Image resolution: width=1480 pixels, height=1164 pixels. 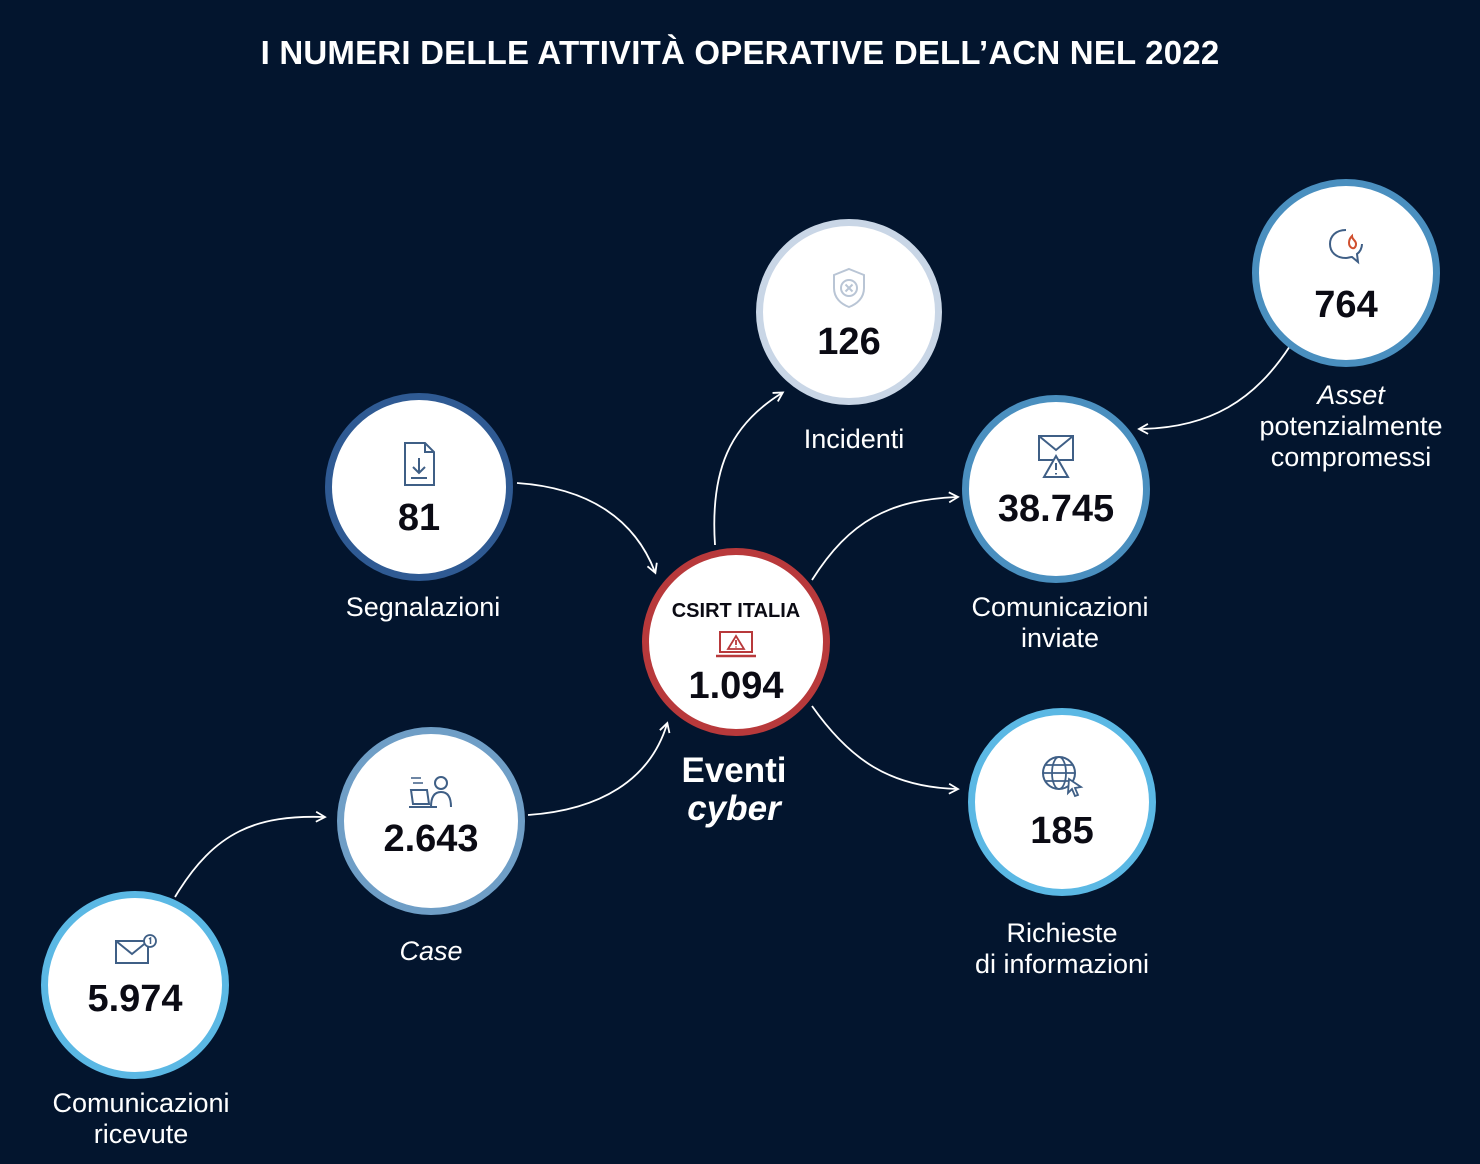 I want to click on arrow-segnalazioni-to-csirt, so click(x=587, y=528).